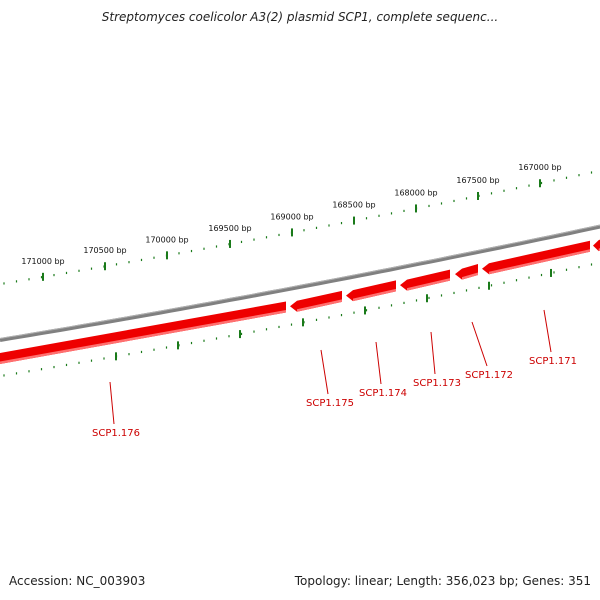 The width and height of the screenshot is (600, 600). I want to click on accession-text: Accession: NC_003903, so click(77, 581).